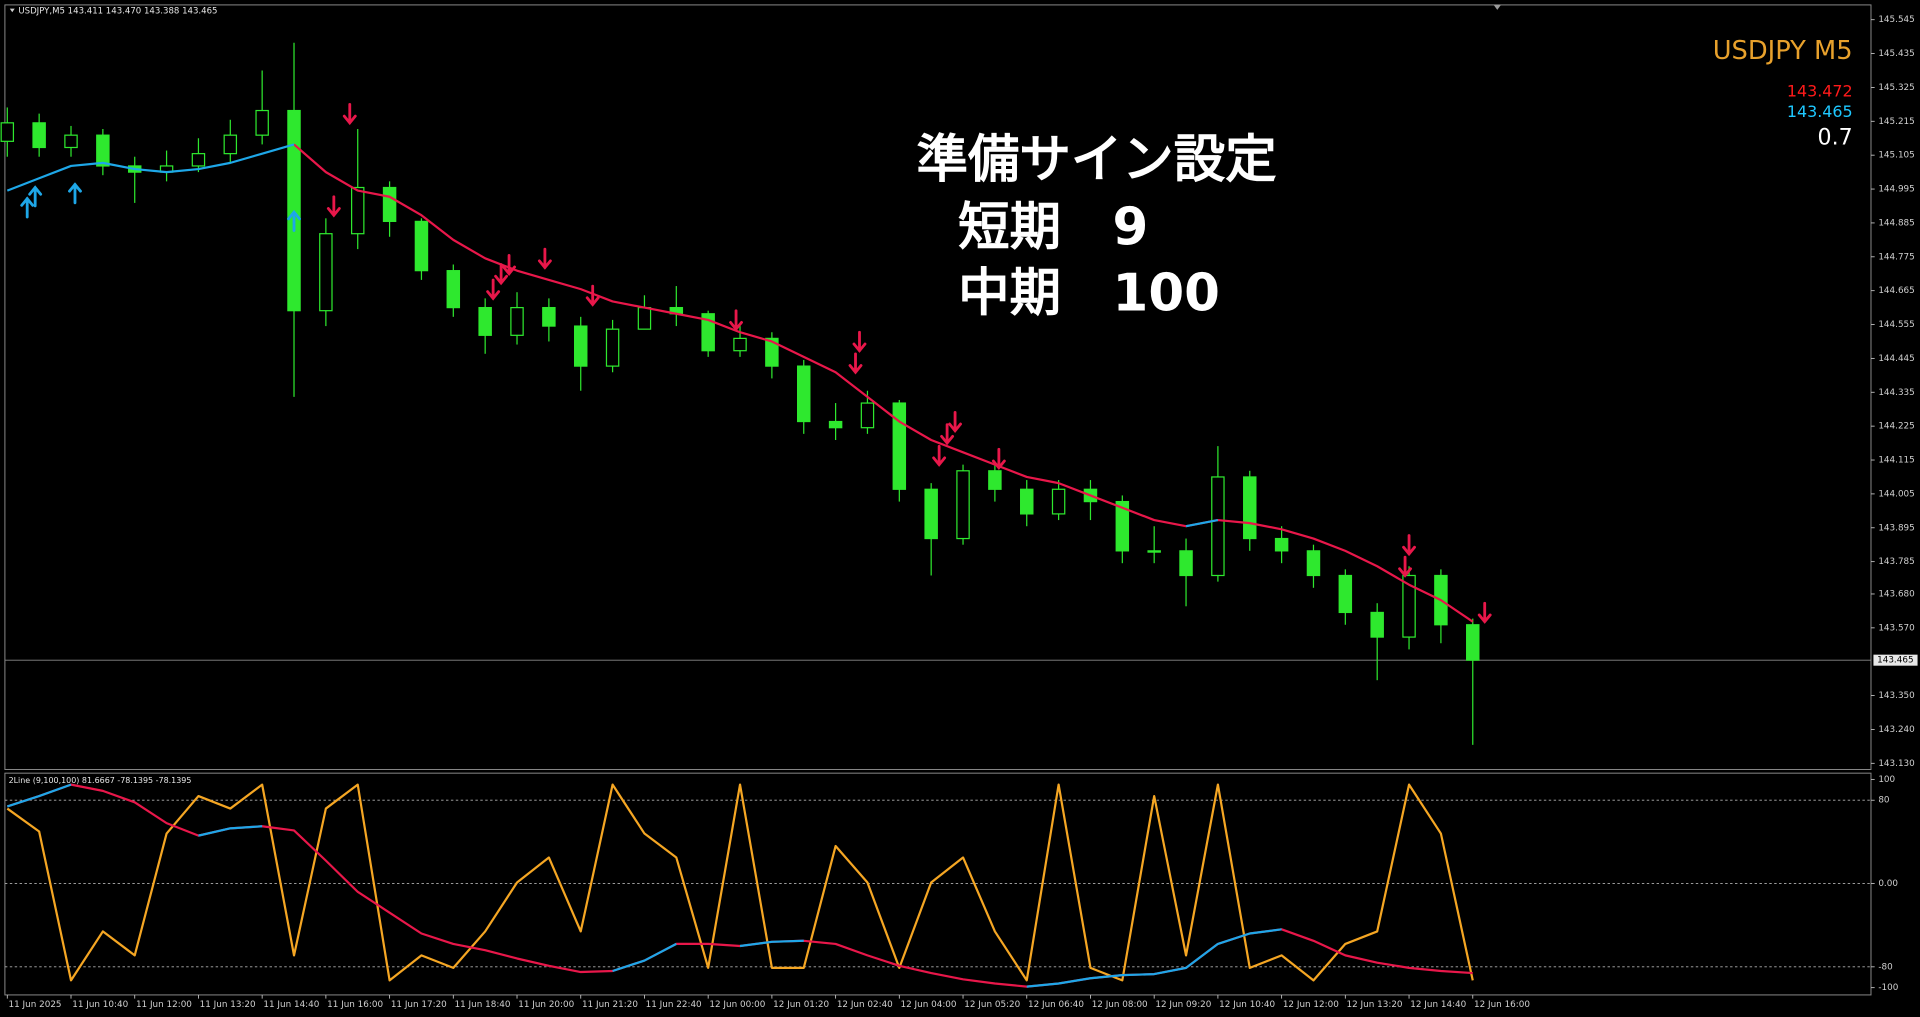  What do you see at coordinates (1835, 137) in the screenshot?
I see `info-value: 0.7` at bounding box center [1835, 137].